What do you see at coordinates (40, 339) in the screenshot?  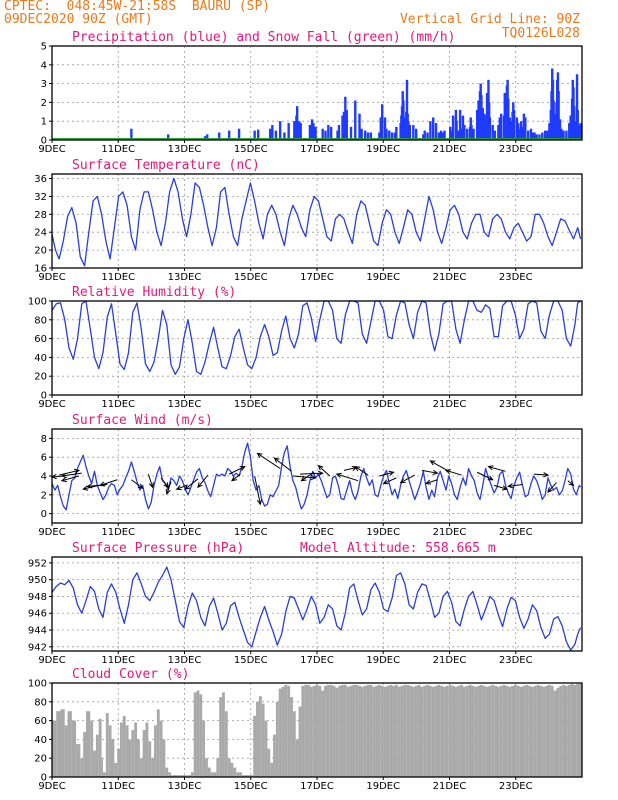 I see `panel-3-ytick-label: 60` at bounding box center [40, 339].